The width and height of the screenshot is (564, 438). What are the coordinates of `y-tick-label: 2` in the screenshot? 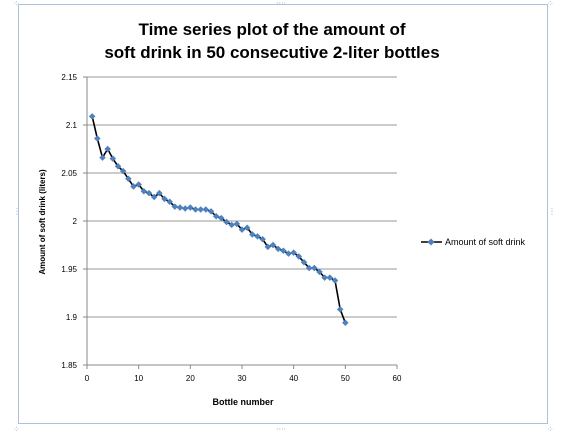 It's located at (75, 221).